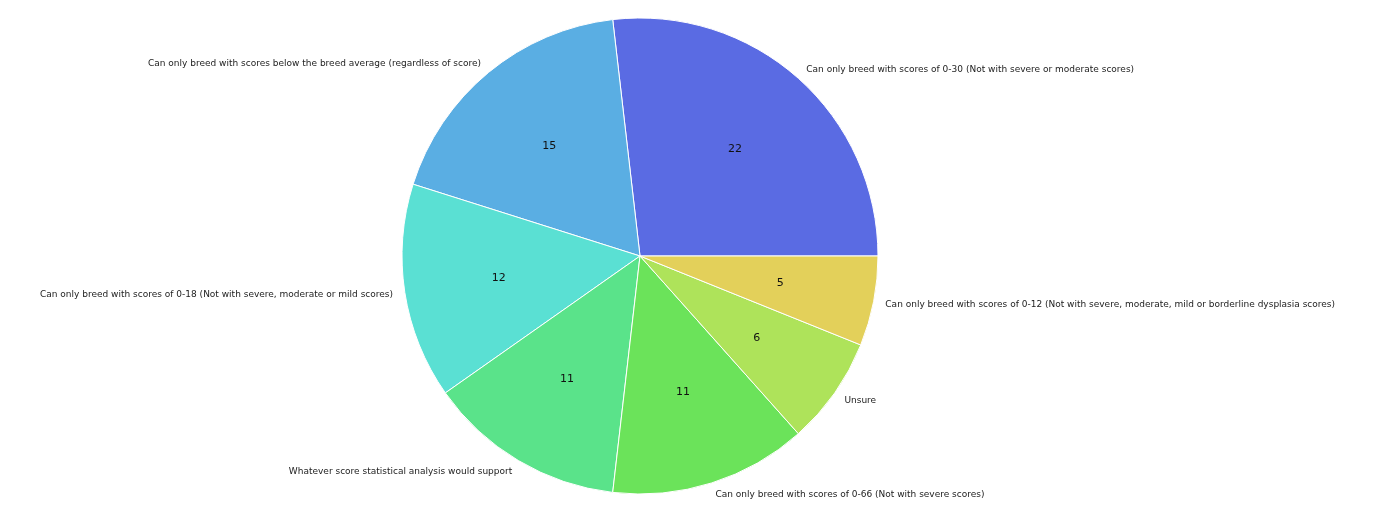 The height and width of the screenshot is (517, 1386). I want to click on slice-label: Whatever score statistical analysis would support, so click(400, 470).